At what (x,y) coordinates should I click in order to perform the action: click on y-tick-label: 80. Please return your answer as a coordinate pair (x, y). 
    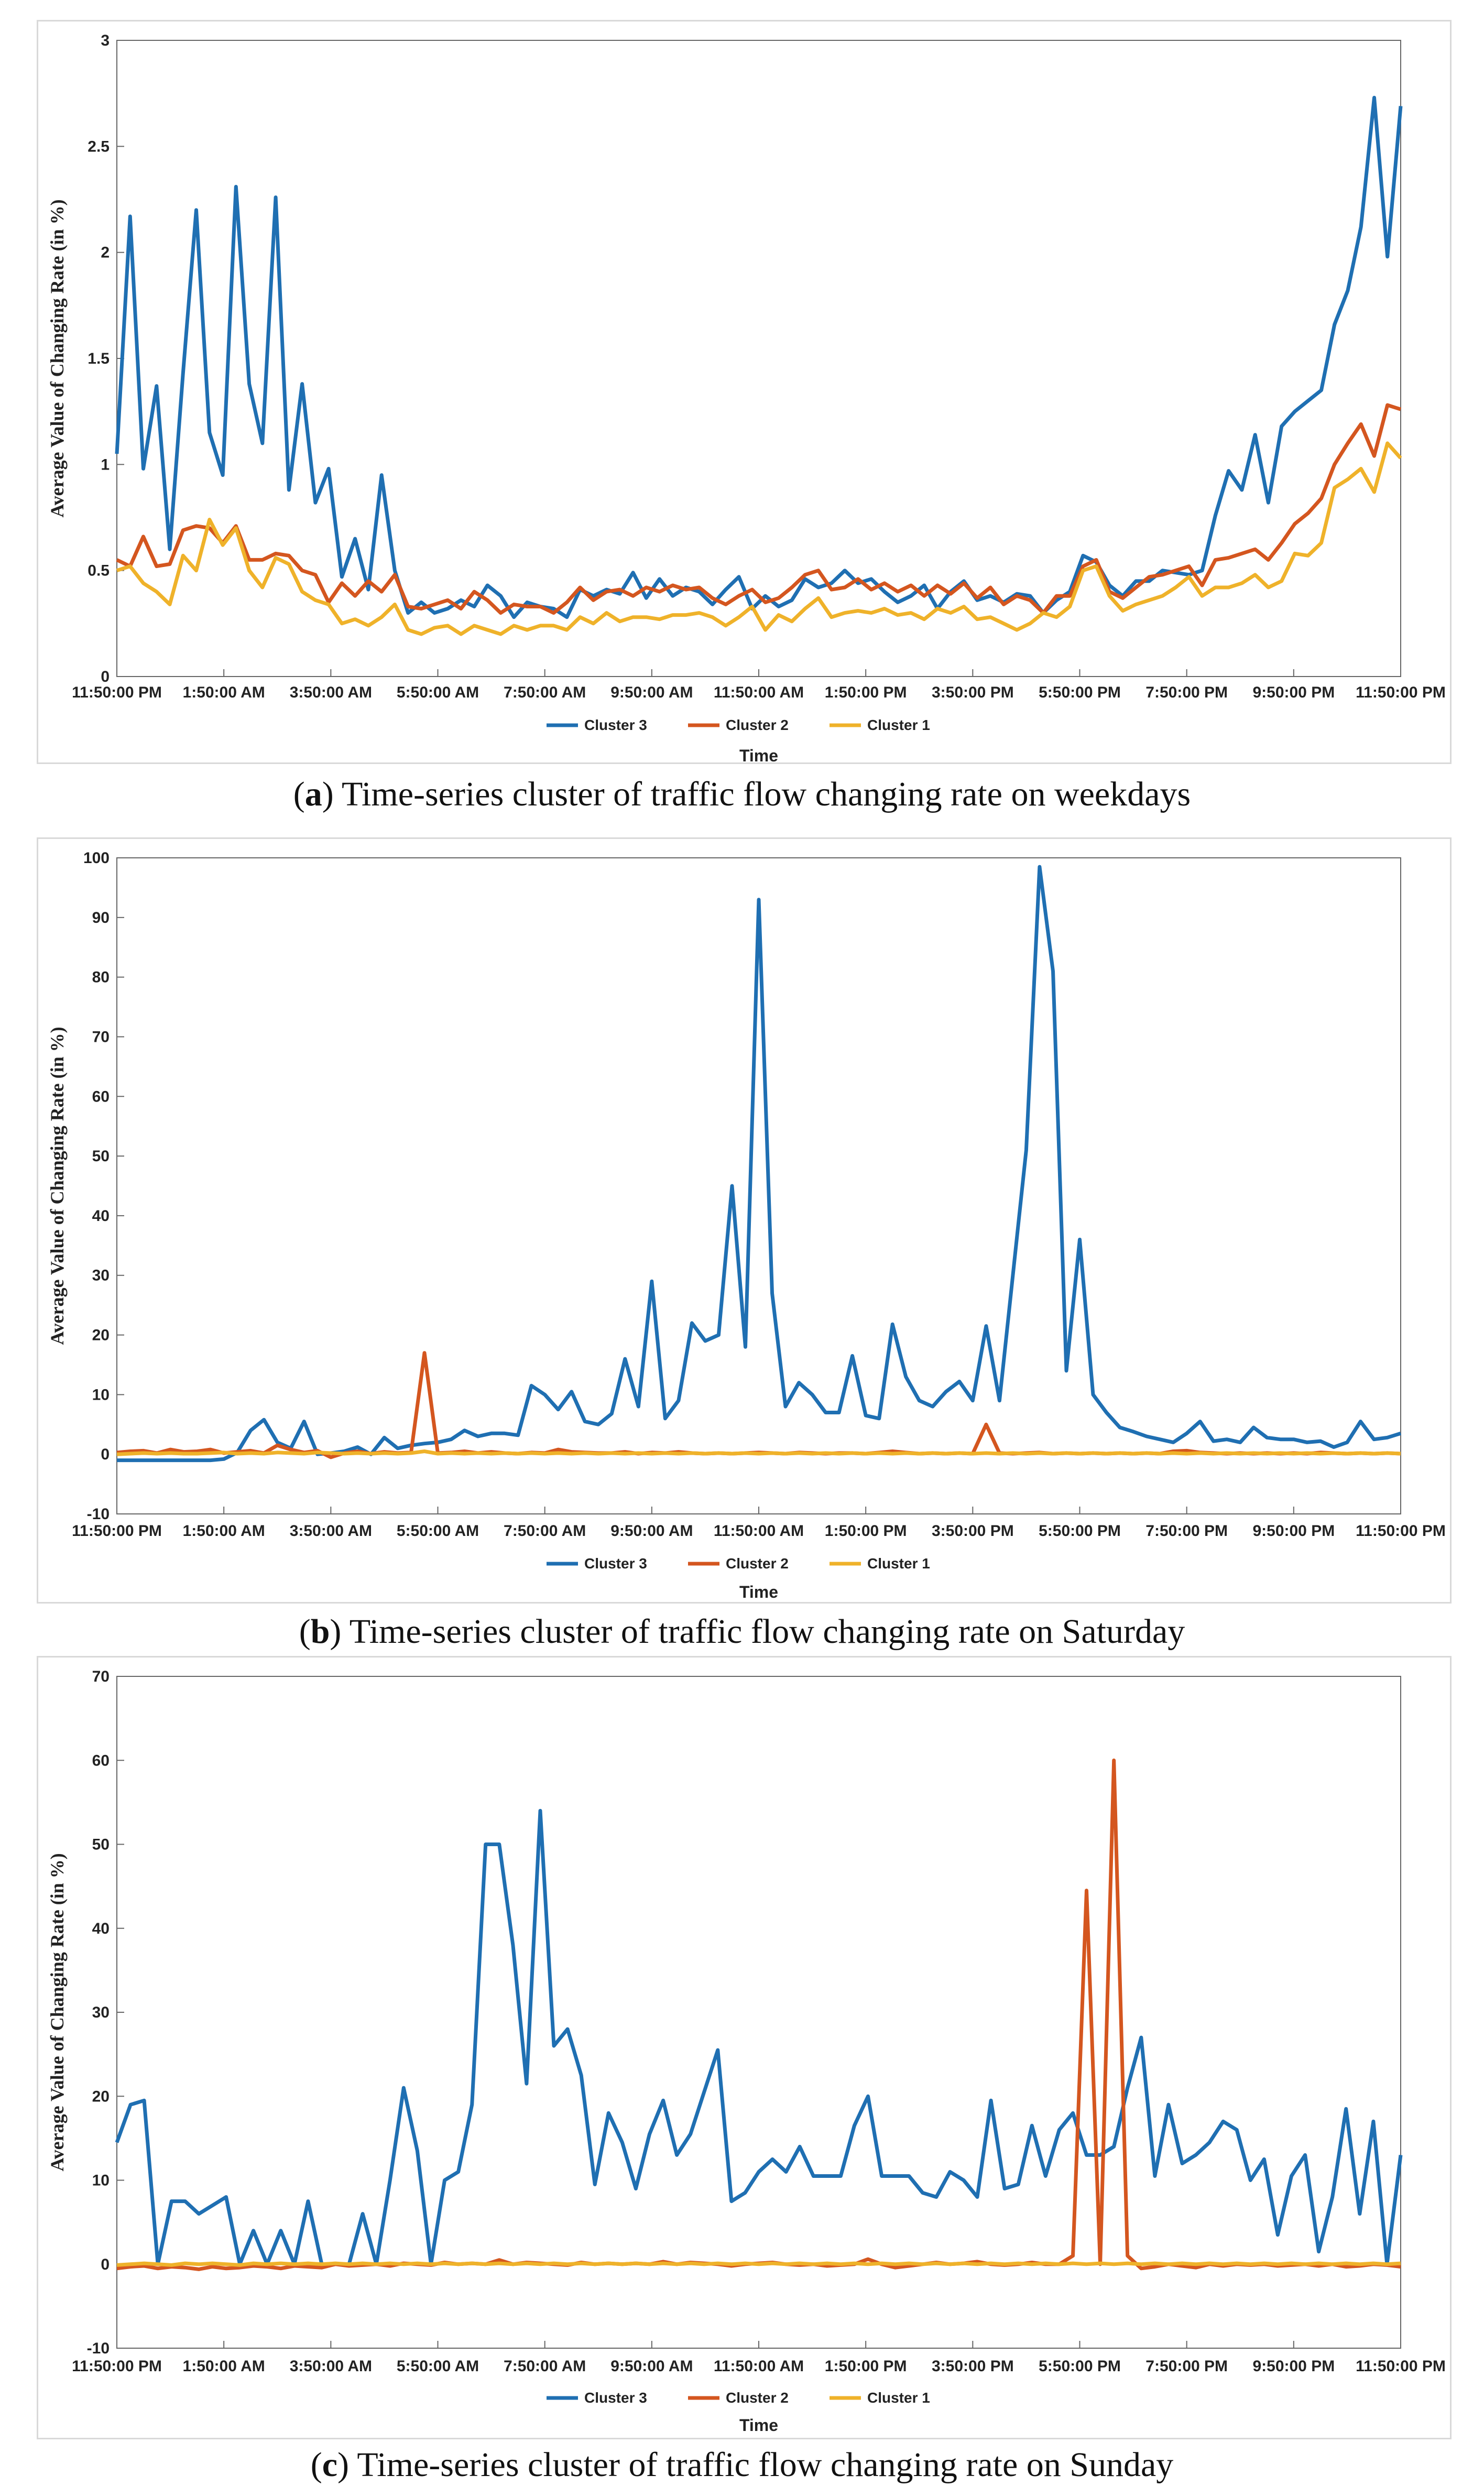
    Looking at the image, I should click on (101, 977).